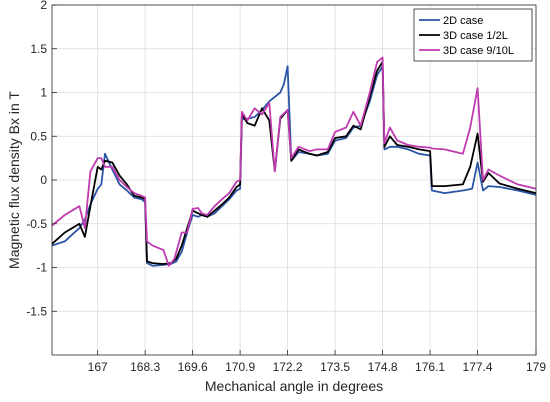  What do you see at coordinates (536, 367) in the screenshot?
I see `x-tick-label: 179` at bounding box center [536, 367].